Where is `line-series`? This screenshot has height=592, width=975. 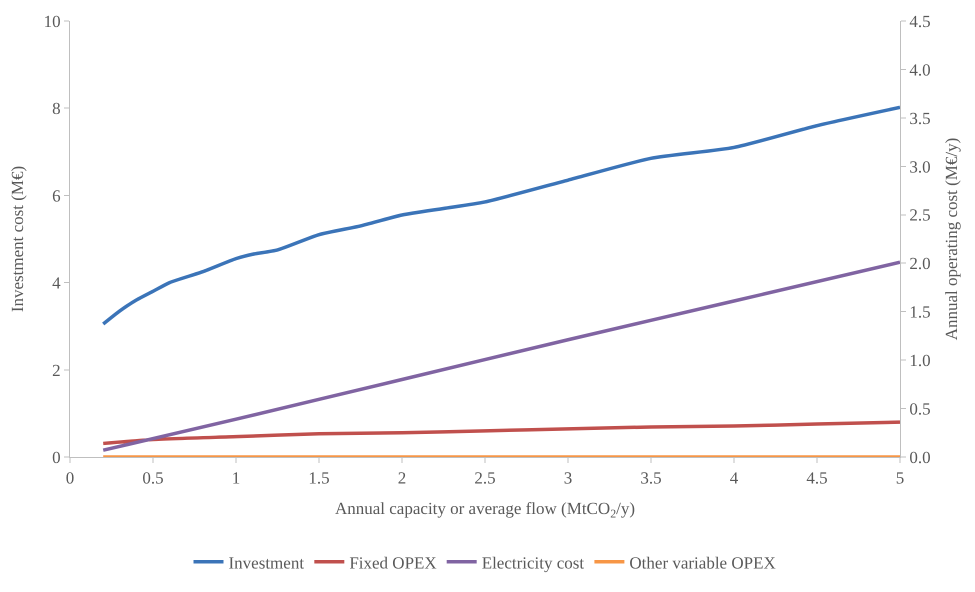
line-series is located at coordinates (500, 433).